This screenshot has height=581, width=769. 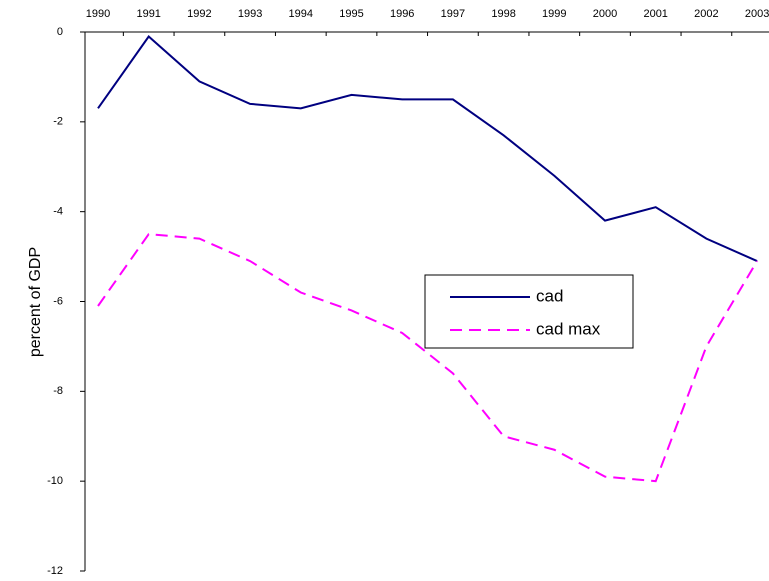 I want to click on y-tick-label: -8, so click(x=58, y=391).